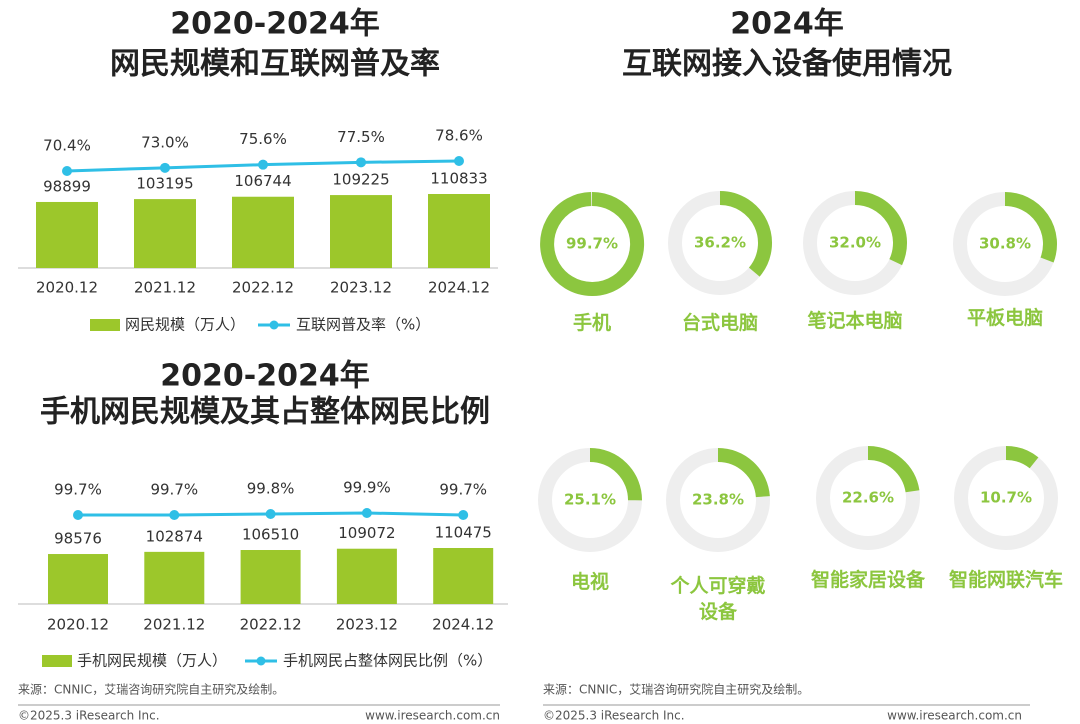 This screenshot has width=1080, height=724. What do you see at coordinates (720, 243) in the screenshot?
I see `donut-value-label: 36.2%` at bounding box center [720, 243].